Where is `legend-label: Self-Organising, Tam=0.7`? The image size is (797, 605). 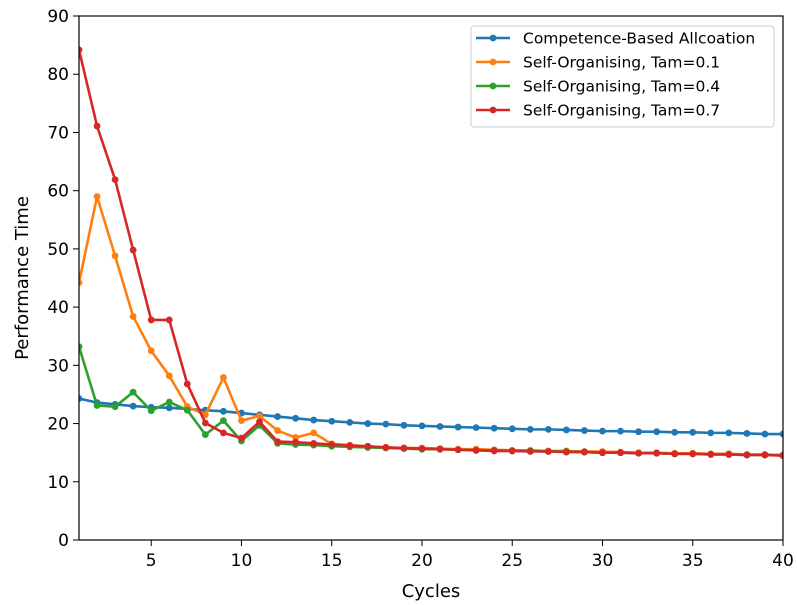 legend-label: Self-Organising, Tam=0.7 is located at coordinates (621, 111).